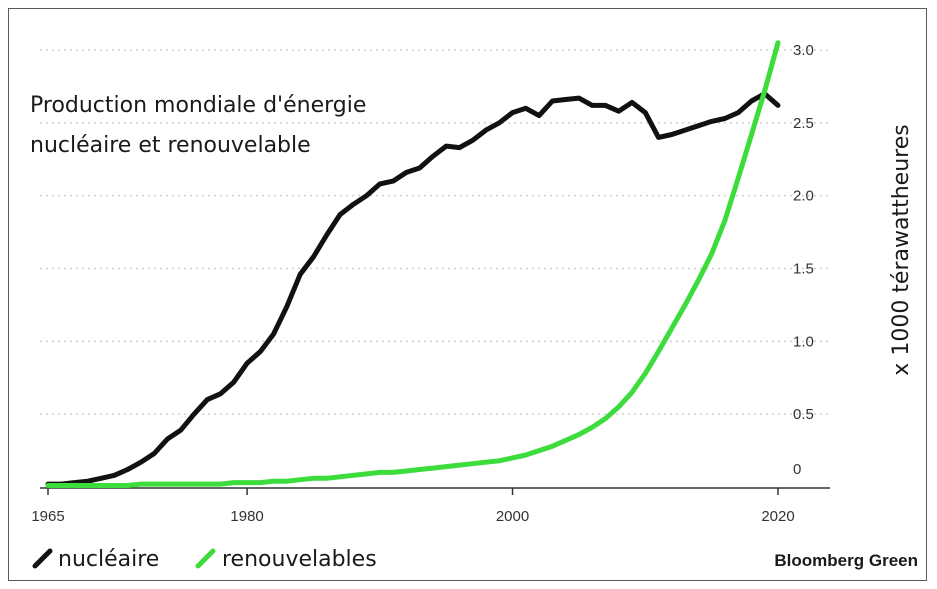  I want to click on legend: nucléaire renouvelables, so click(204, 559).